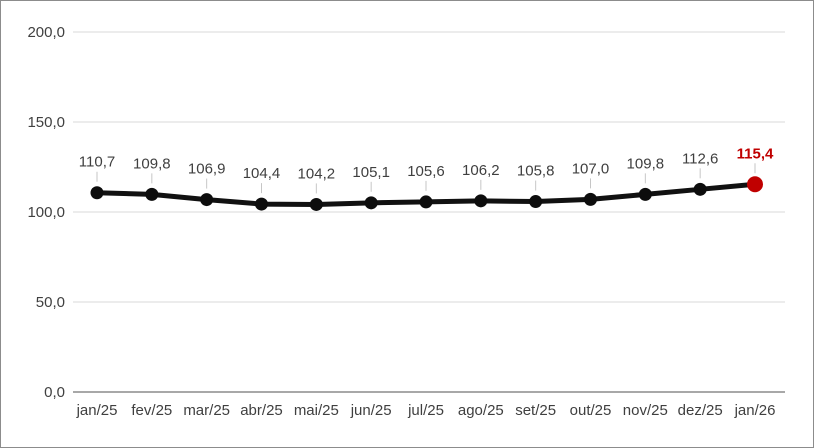 This screenshot has width=814, height=448. Describe the element at coordinates (755, 184) in the screenshot. I see `data-point-highlight` at that location.